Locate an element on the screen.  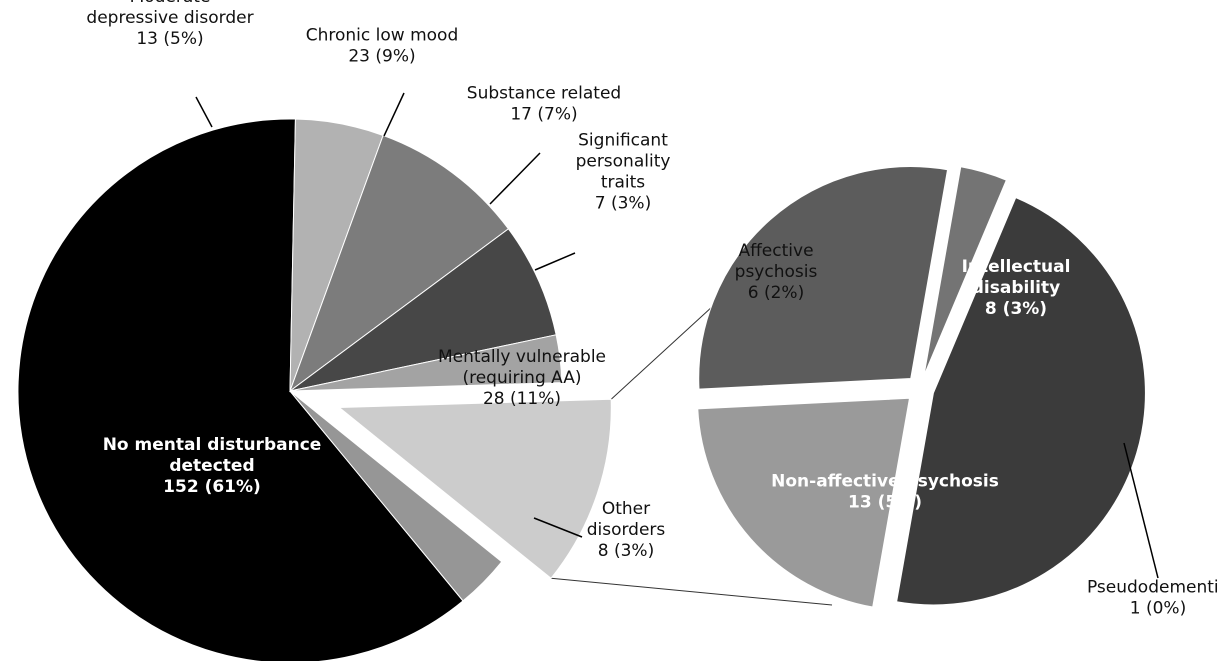
label-chronic-low-mood-line-1: 23 (9%) is located at coordinates (381, 57).